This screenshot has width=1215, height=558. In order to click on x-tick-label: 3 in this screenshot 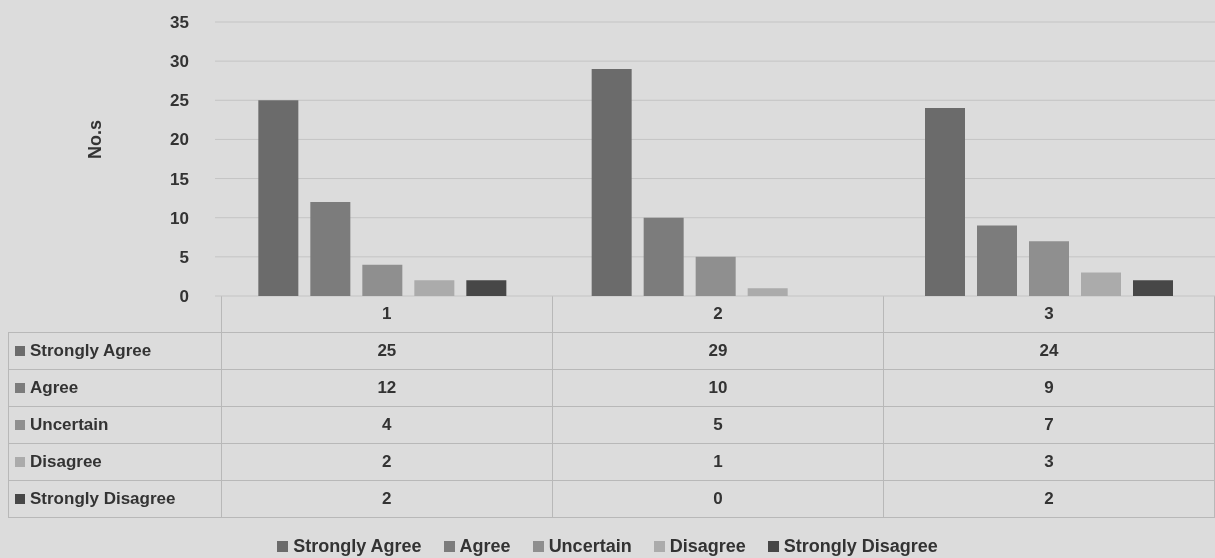, I will do `click(1049, 314)`.